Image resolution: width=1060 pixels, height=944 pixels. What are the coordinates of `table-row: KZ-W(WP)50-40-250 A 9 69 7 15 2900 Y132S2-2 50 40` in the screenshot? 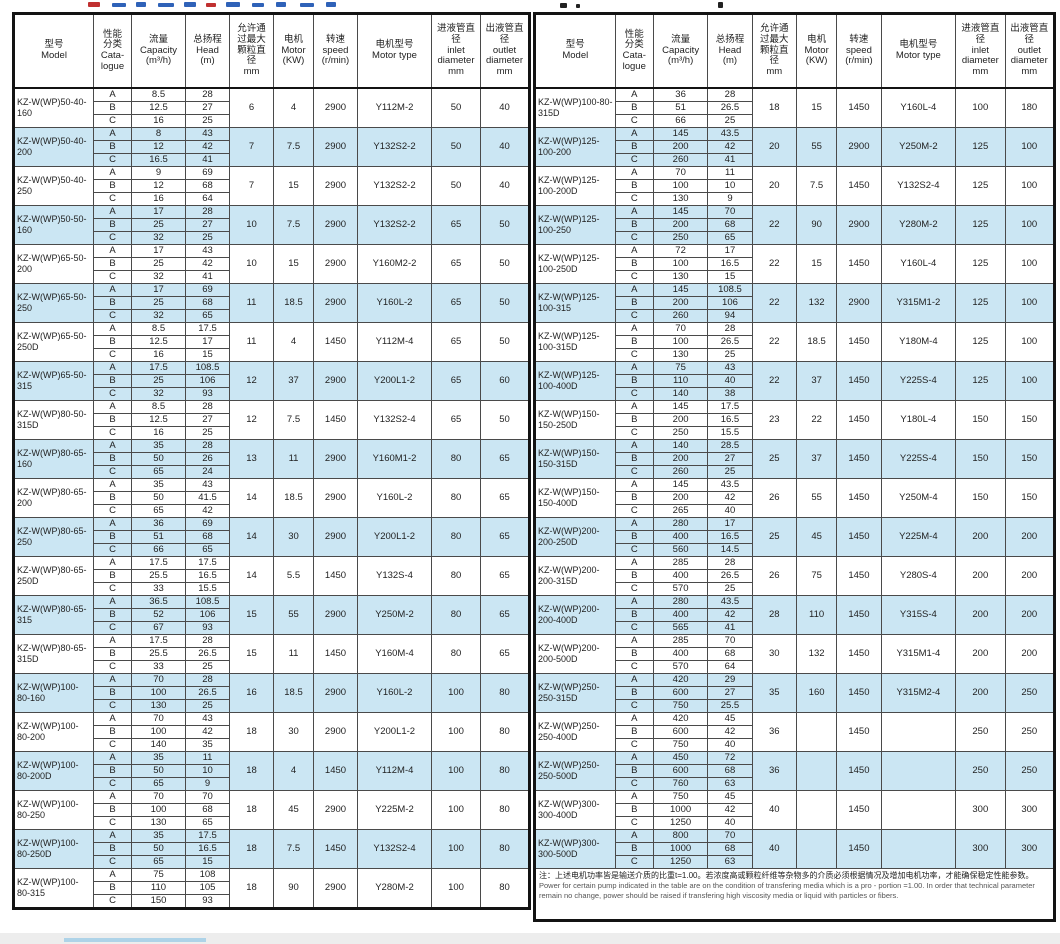 It's located at (271, 186).